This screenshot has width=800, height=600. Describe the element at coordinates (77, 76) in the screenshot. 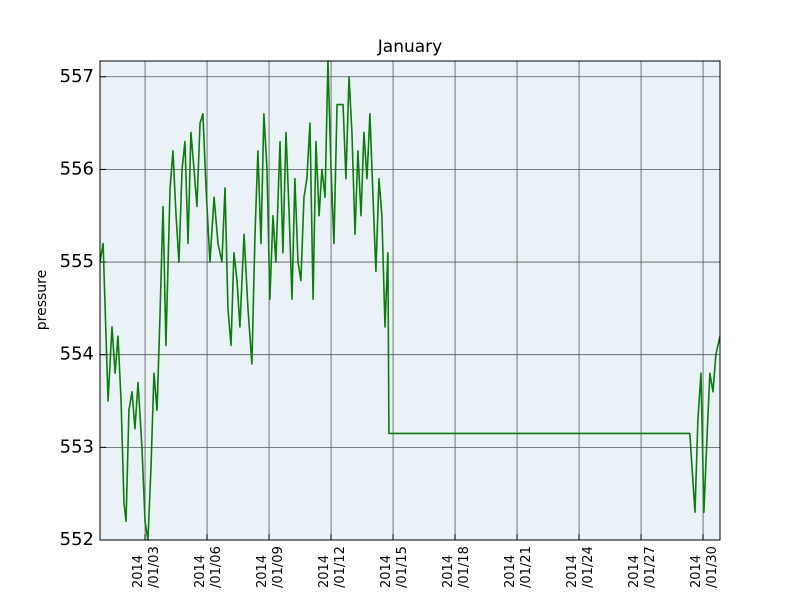

I see `y-tick-label: 557` at that location.